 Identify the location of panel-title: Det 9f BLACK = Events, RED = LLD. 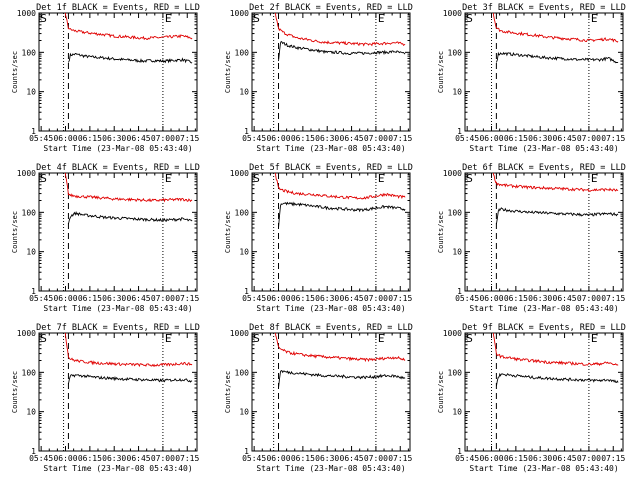
(544, 328).